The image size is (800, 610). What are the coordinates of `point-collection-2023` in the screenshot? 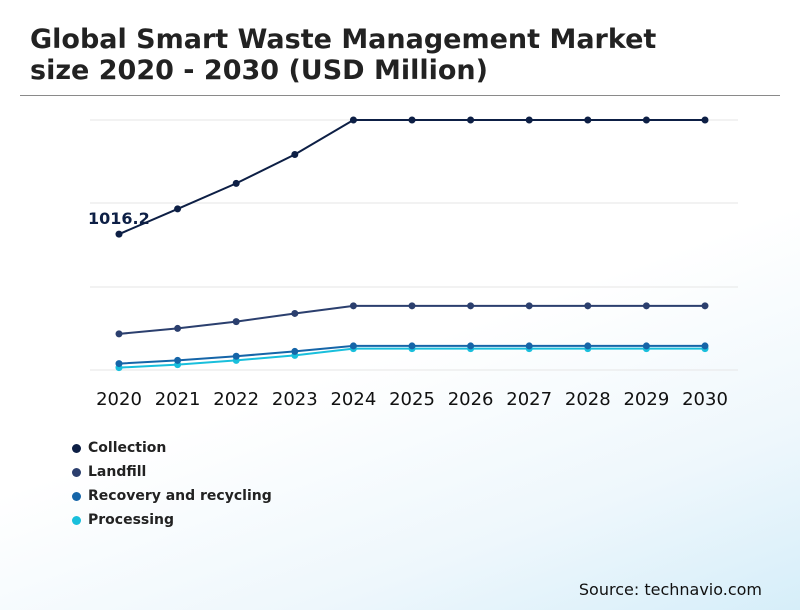 It's located at (295, 154).